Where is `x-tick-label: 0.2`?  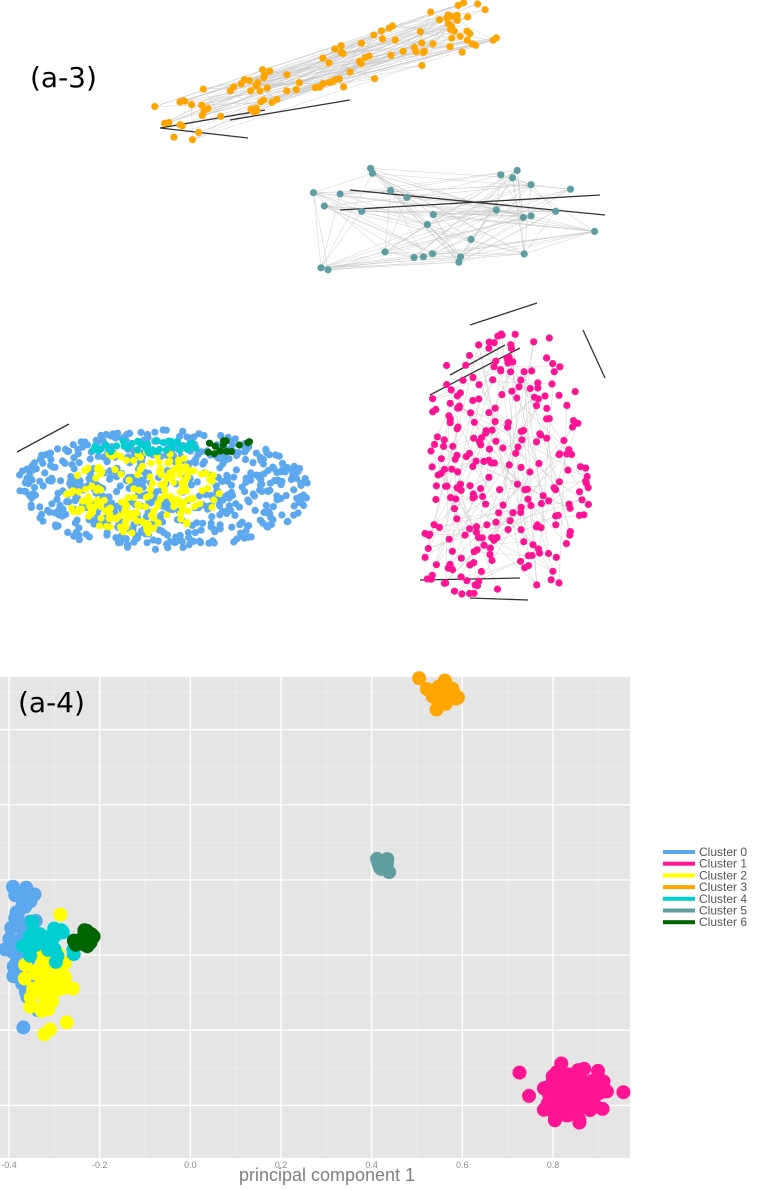
x-tick-label: 0.2 is located at coordinates (281, 1165).